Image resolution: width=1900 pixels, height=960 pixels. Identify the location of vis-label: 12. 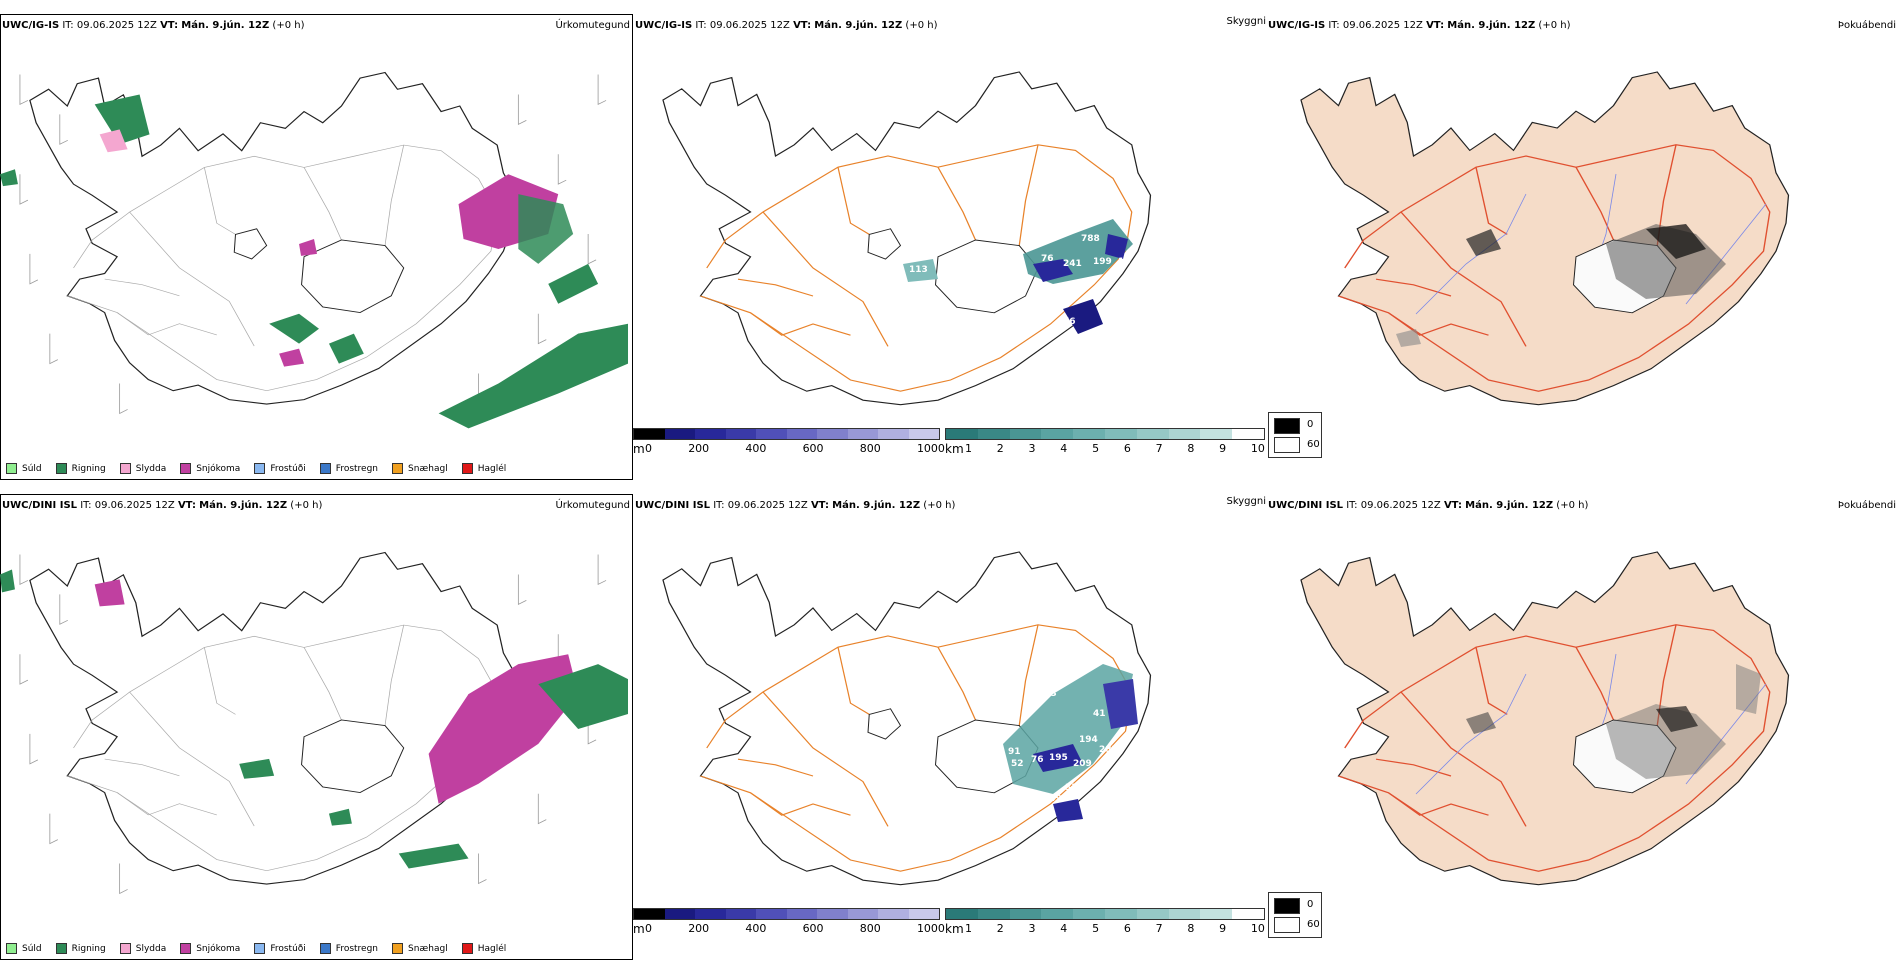
(981, 250).